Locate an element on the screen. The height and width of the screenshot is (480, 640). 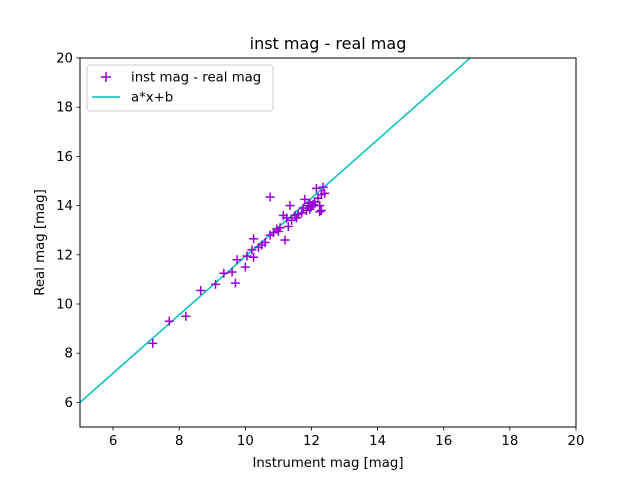
legend: inst mag - real mag a*x+b is located at coordinates (180, 88).